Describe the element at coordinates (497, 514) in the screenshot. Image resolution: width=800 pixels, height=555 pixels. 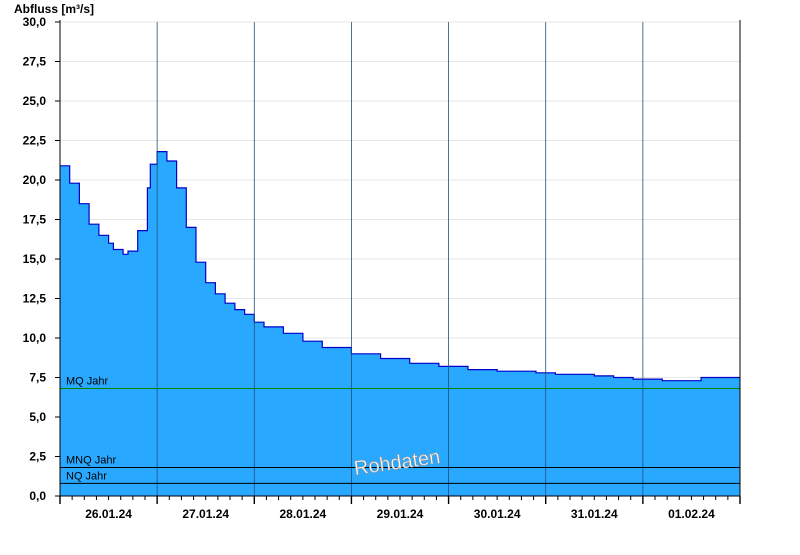
I see `x-tick-label: 30.01.24` at that location.